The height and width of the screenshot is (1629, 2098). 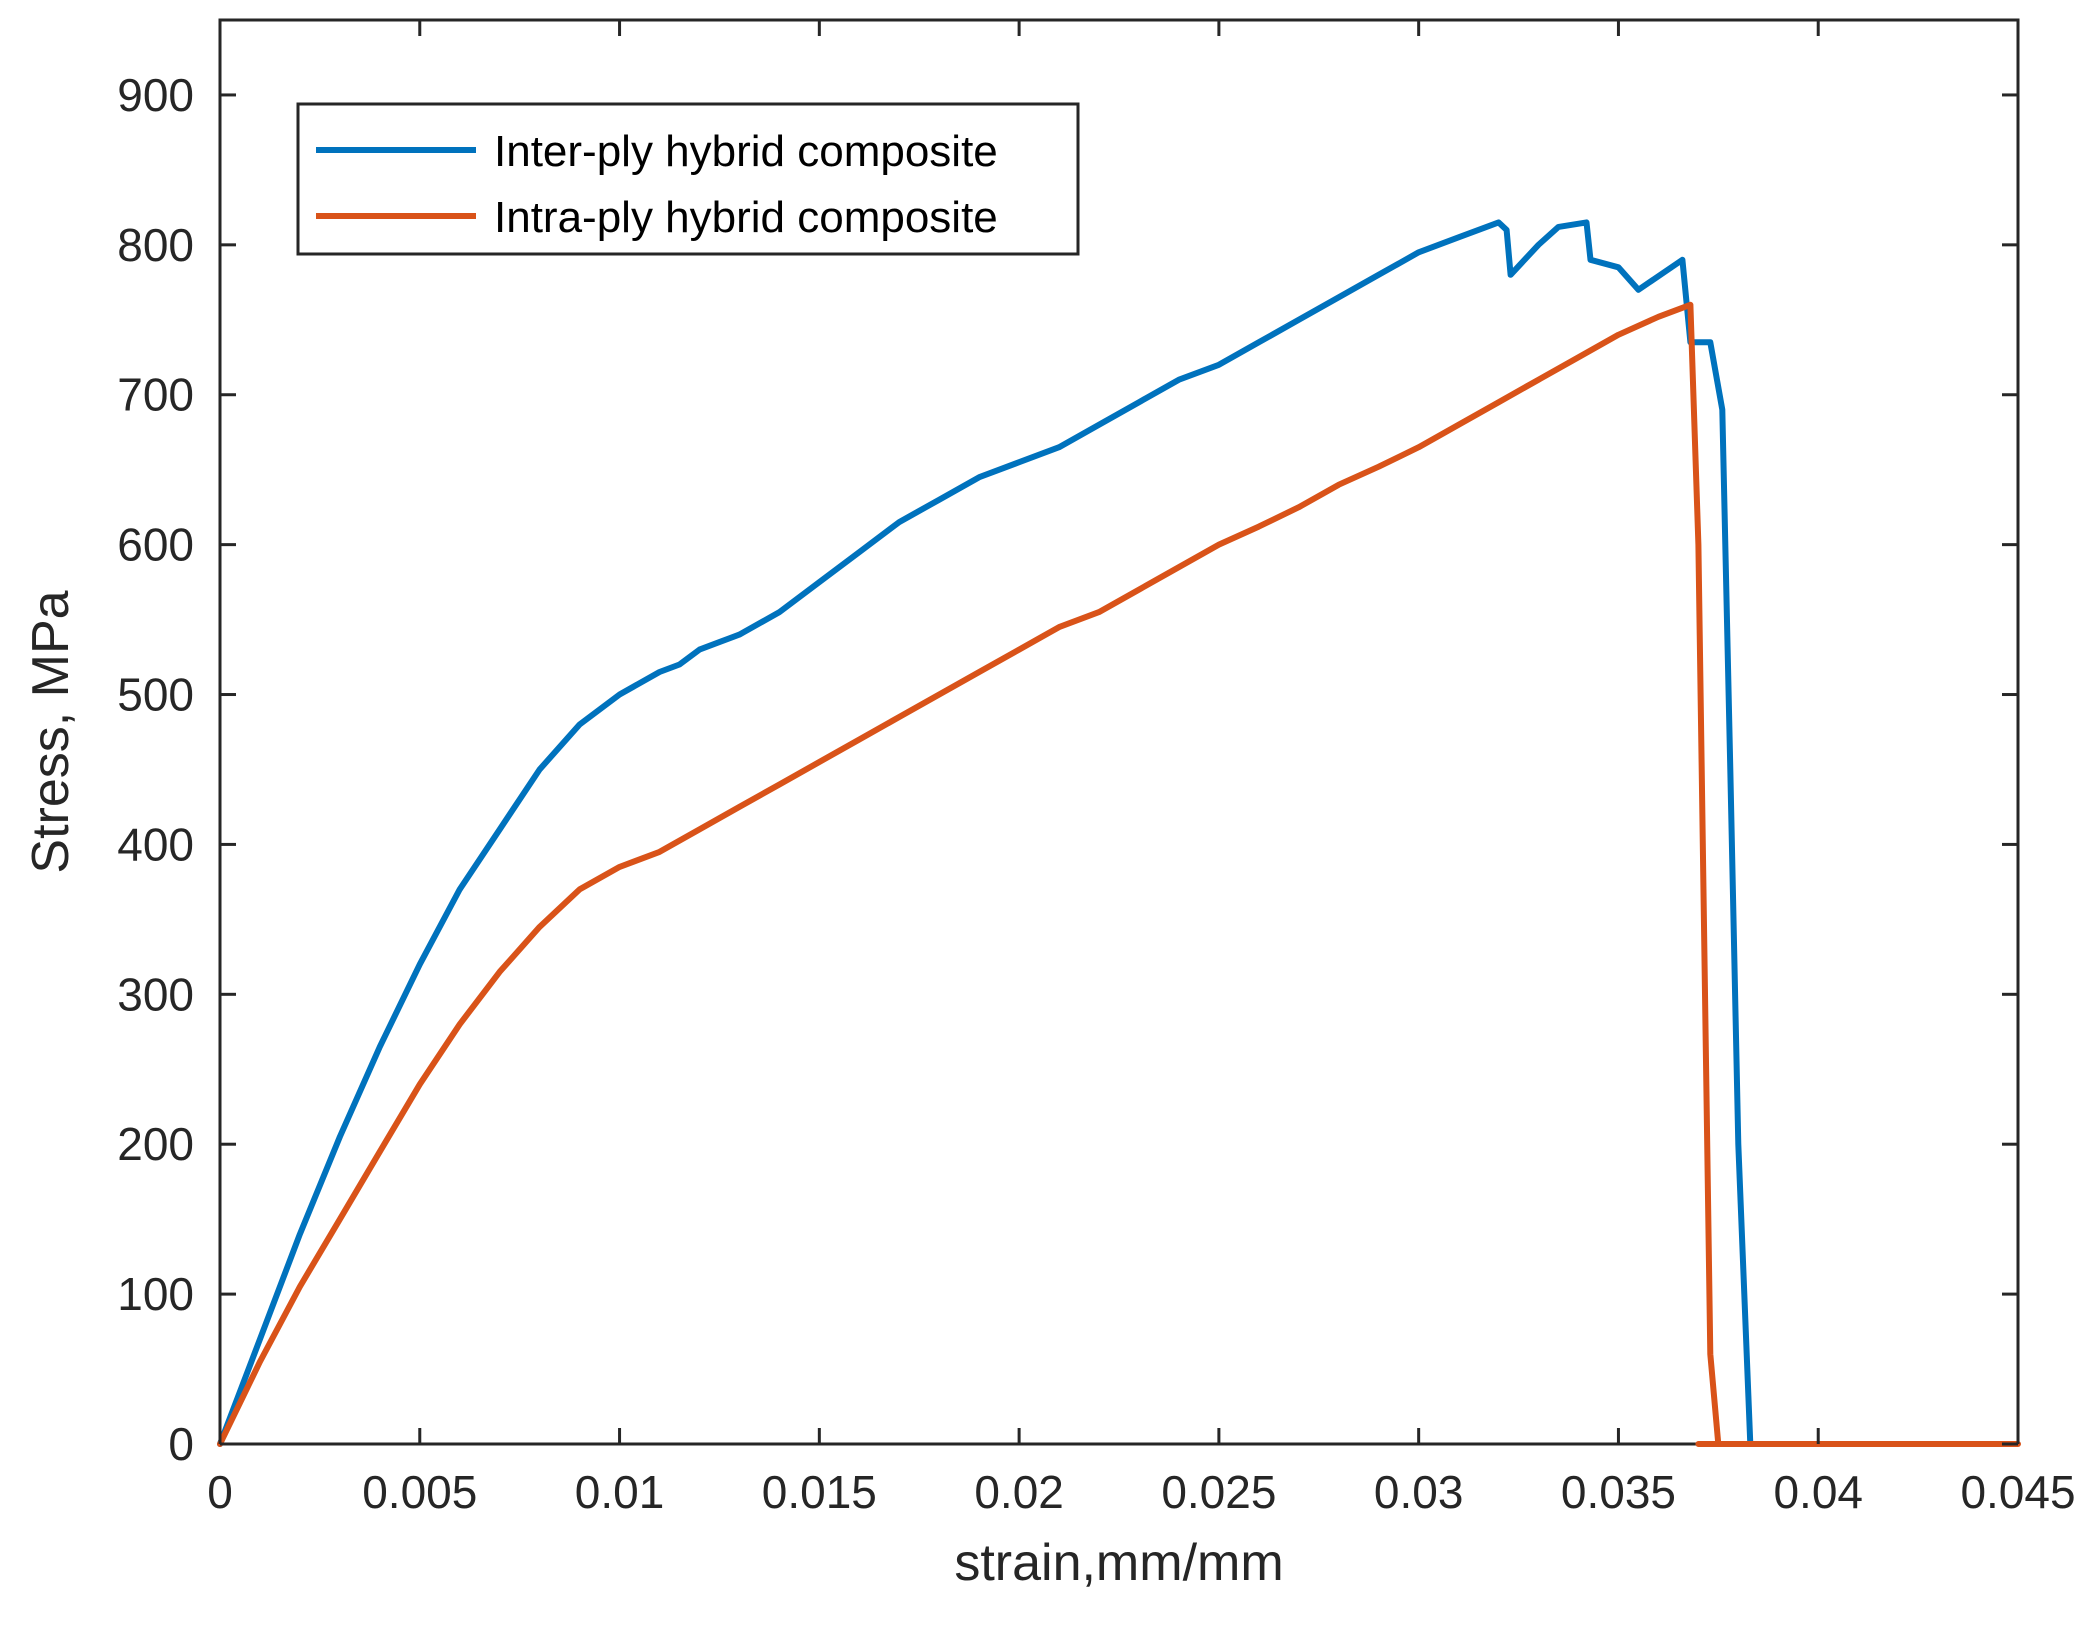 What do you see at coordinates (419, 1492) in the screenshot?
I see `x-tick-label-1: 0.005` at bounding box center [419, 1492].